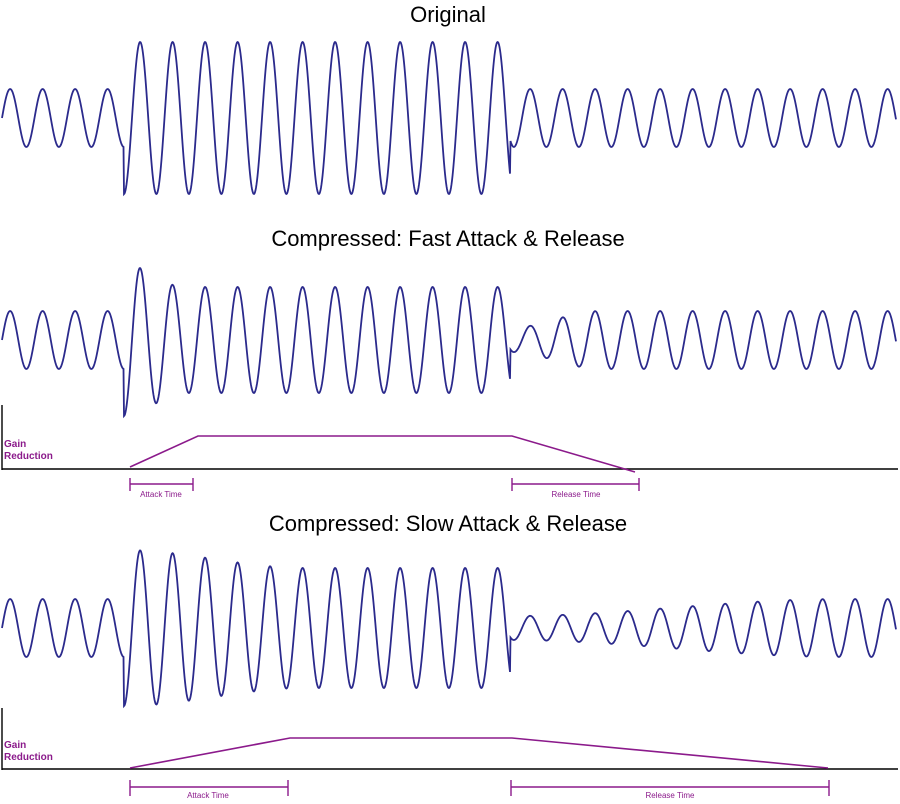  What do you see at coordinates (382, 454) in the screenshot?
I see `gain-envelope-fast` at bounding box center [382, 454].